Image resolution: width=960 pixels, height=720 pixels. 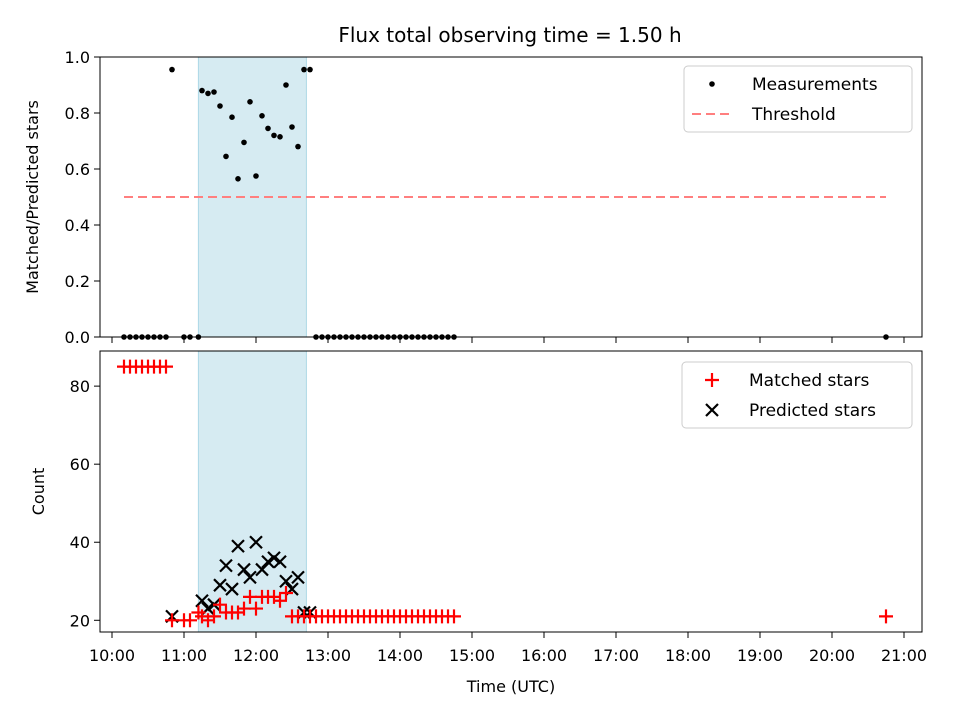 I want to click on y-tick-label-top: 0.4, so click(x=77, y=225).